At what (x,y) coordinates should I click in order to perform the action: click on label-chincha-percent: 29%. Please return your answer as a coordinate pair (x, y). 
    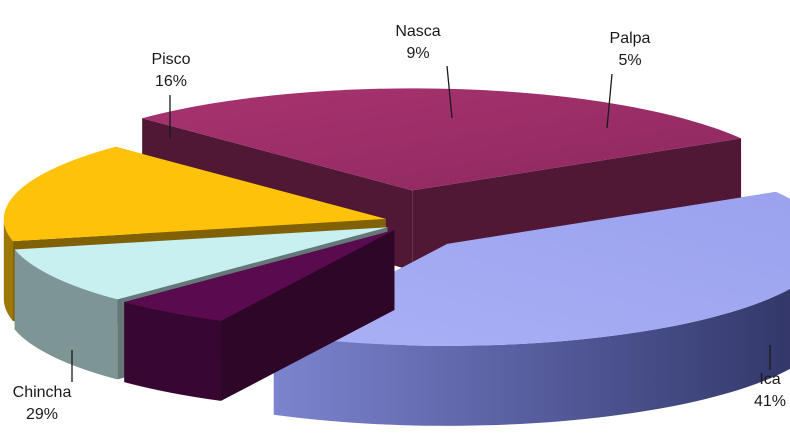
    Looking at the image, I should click on (42, 414).